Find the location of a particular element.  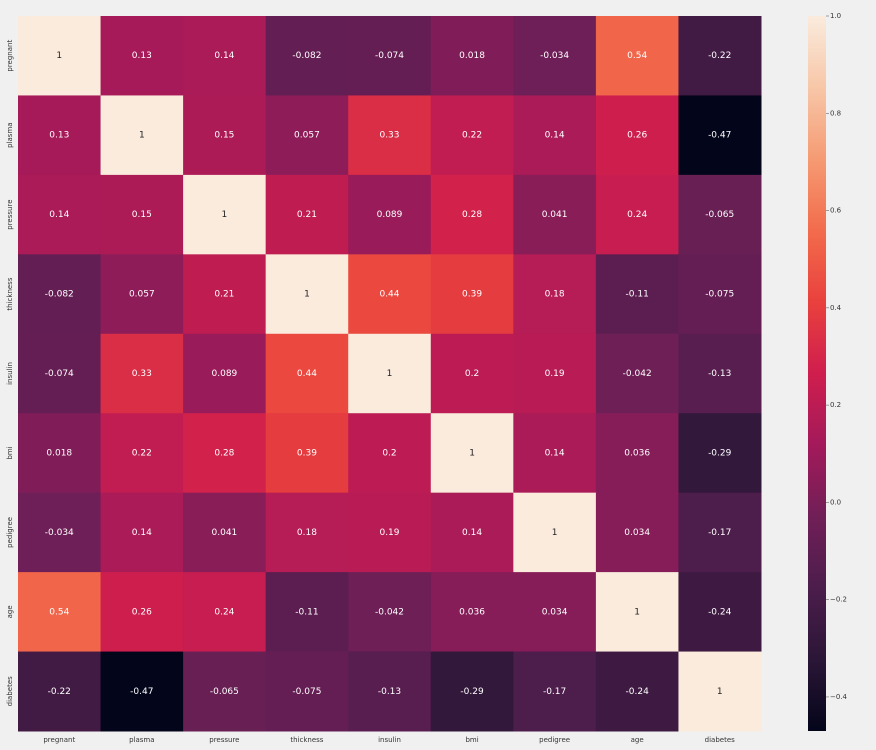

cell-label: 0.24 is located at coordinates (637, 215).